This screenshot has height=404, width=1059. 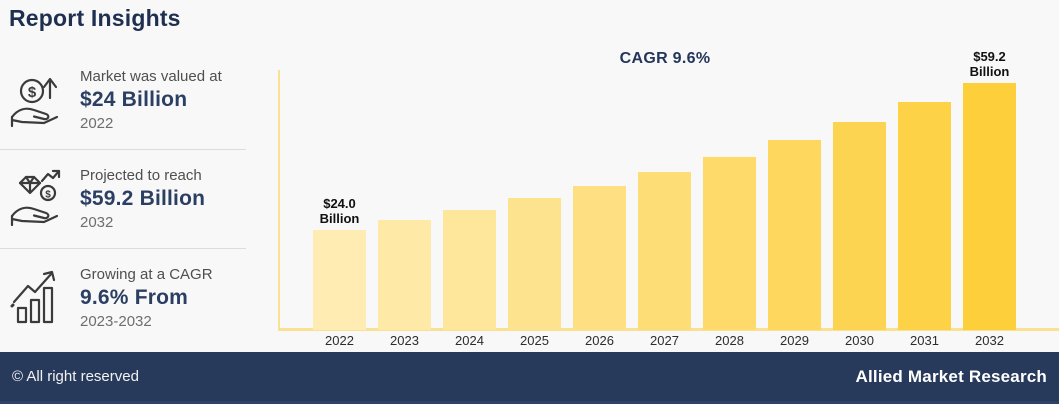 What do you see at coordinates (989, 340) in the screenshot?
I see `x-tick-2032: 2032` at bounding box center [989, 340].